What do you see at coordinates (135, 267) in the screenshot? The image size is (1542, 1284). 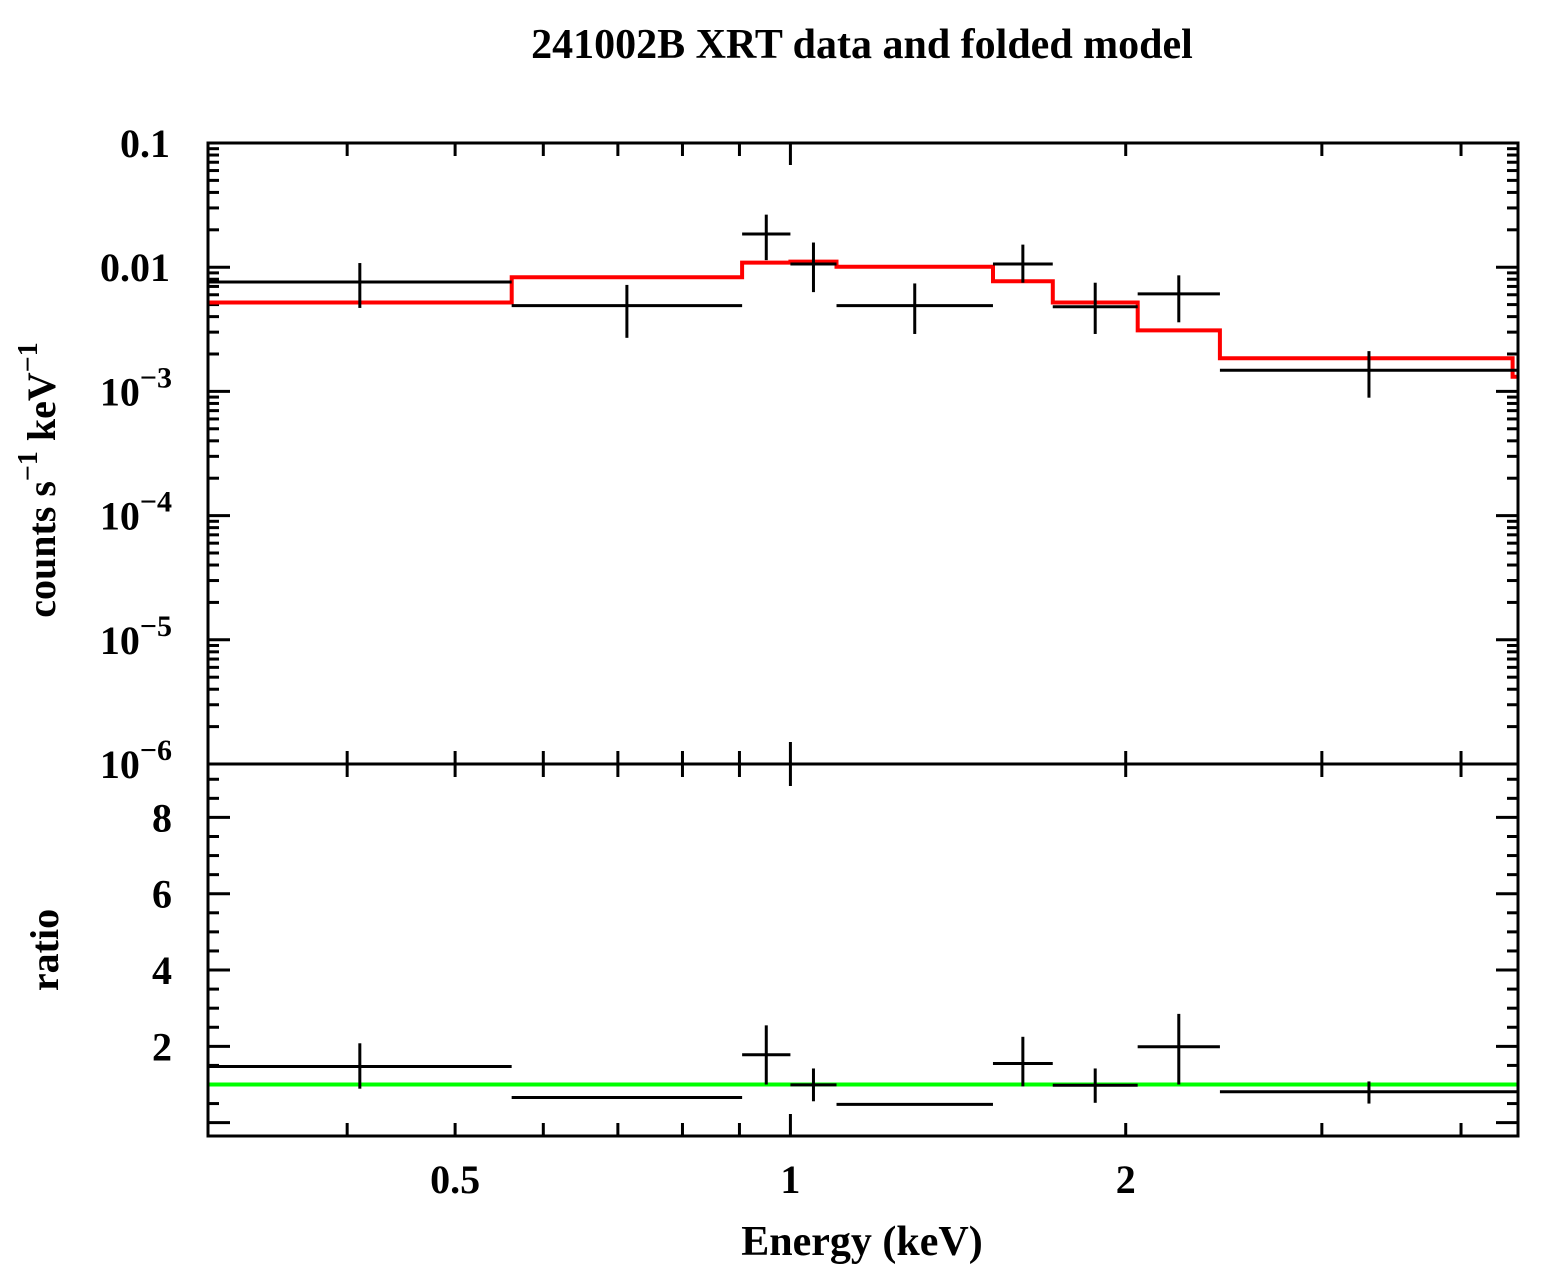 I see `spectrum-y-tick-label: 0.01` at bounding box center [135, 267].